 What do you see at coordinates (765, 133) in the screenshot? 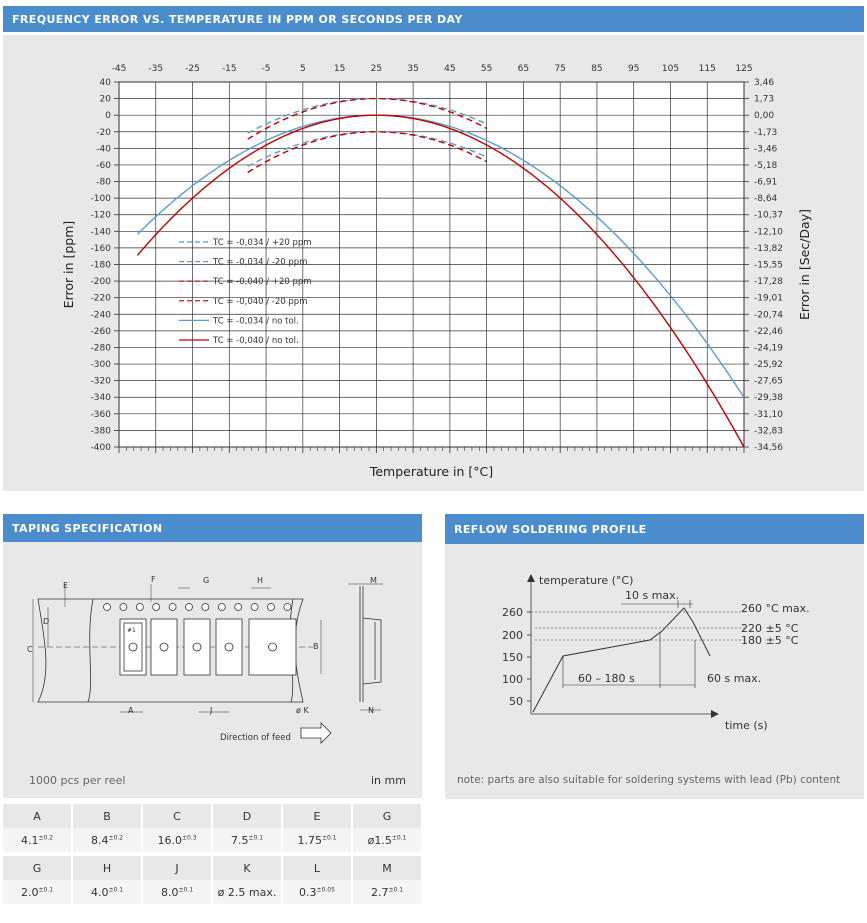
I see `y2-tick-label: -1,73` at bounding box center [765, 133].